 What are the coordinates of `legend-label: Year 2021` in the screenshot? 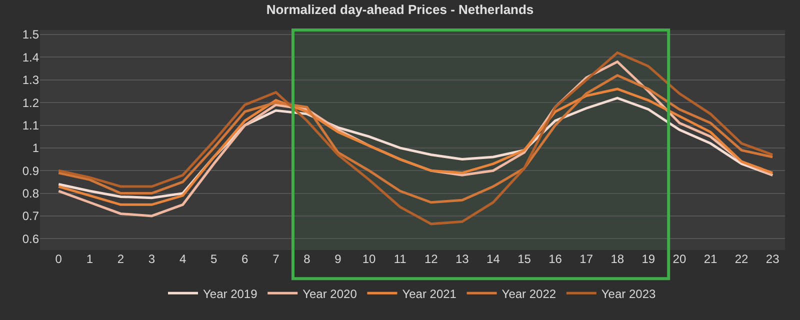 It's located at (429, 293).